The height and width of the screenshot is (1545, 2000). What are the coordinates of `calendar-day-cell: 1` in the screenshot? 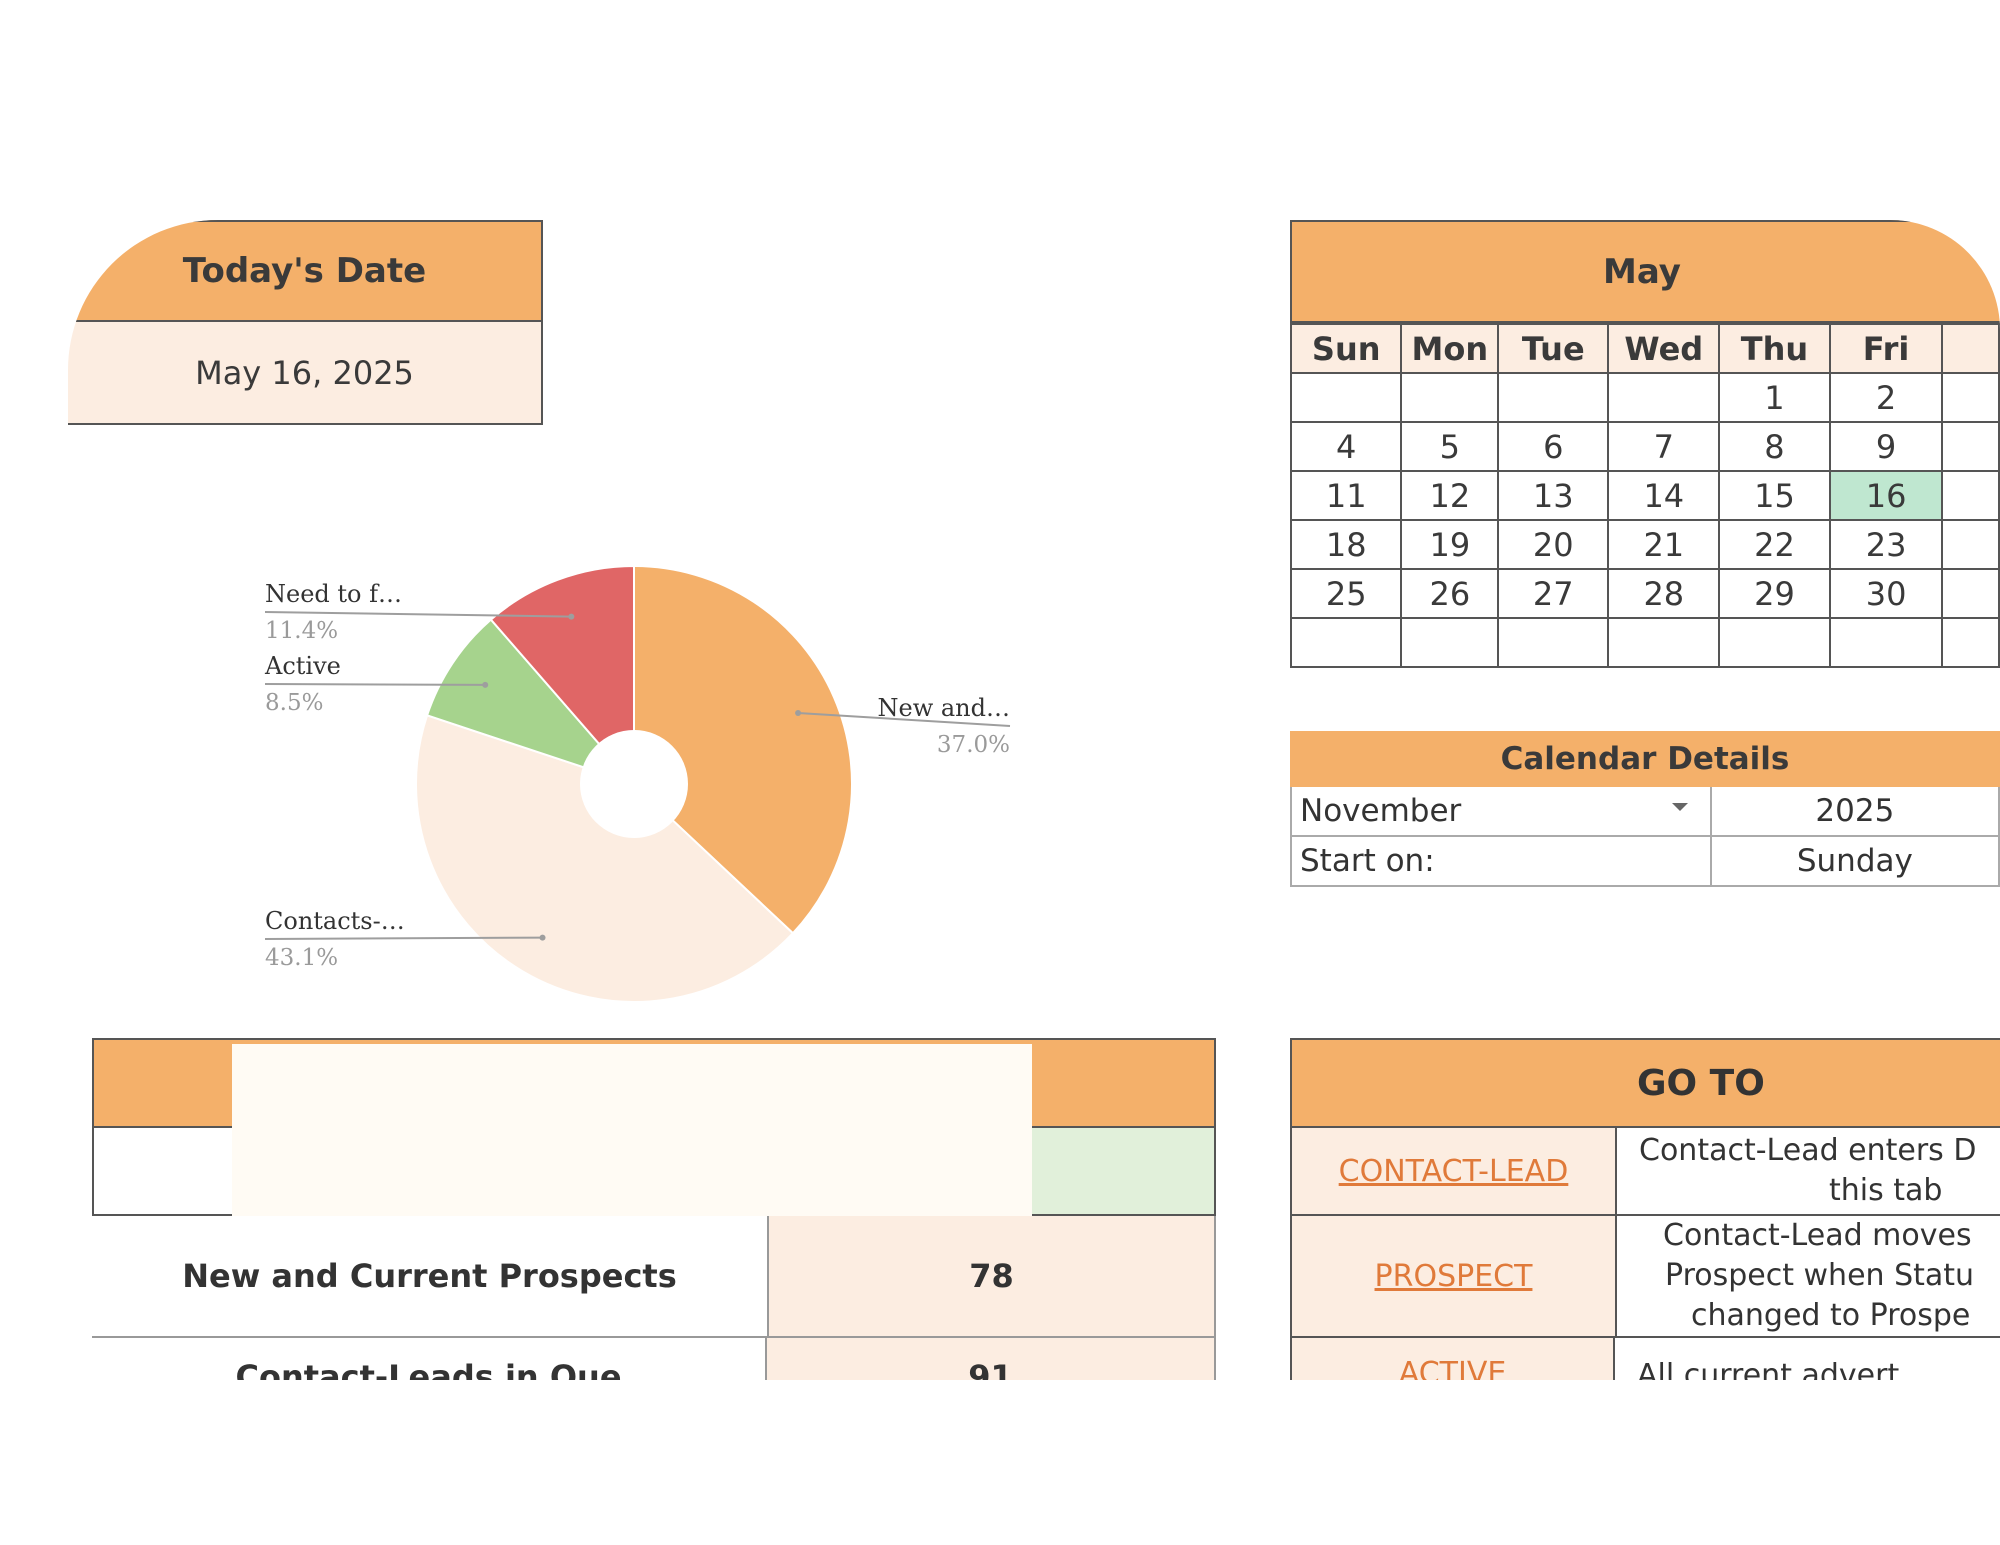 It's located at (1774, 397).